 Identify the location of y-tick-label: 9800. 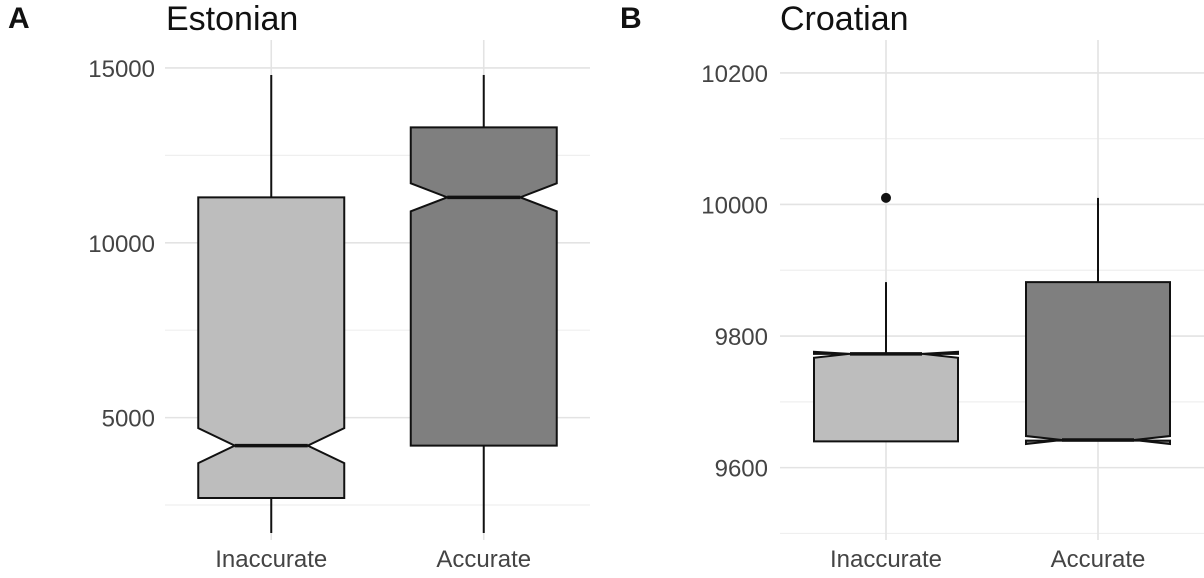
(741, 337).